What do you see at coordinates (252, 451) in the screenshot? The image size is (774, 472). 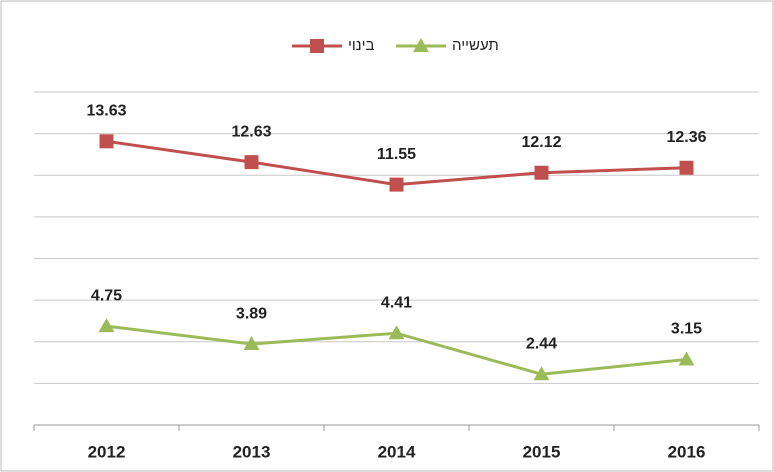 I see `x-tick-label: 2013` at bounding box center [252, 451].